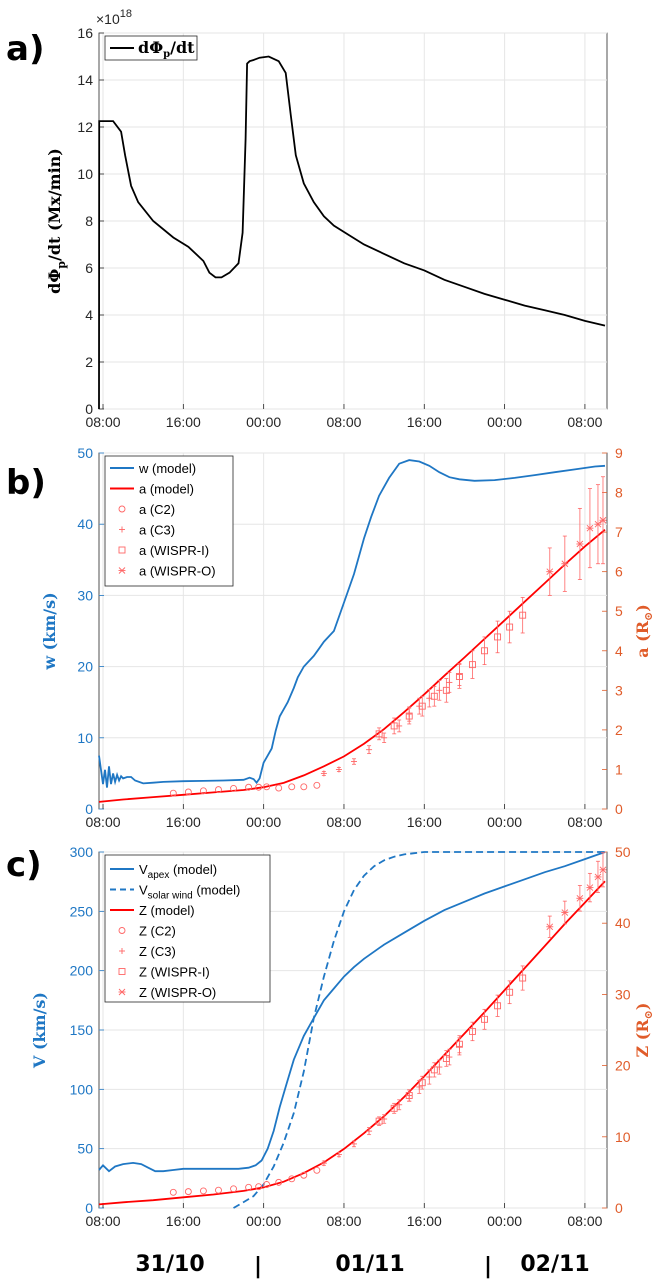 The image size is (662, 1279). I want to click on y-tick-label: 150, so click(82, 1030).